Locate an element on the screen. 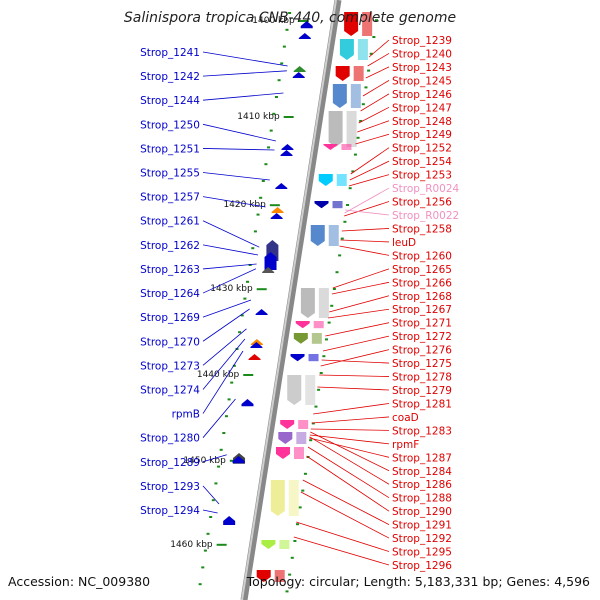 The image size is (600, 600). right-gene-label: Strop_1286 is located at coordinates (422, 485).